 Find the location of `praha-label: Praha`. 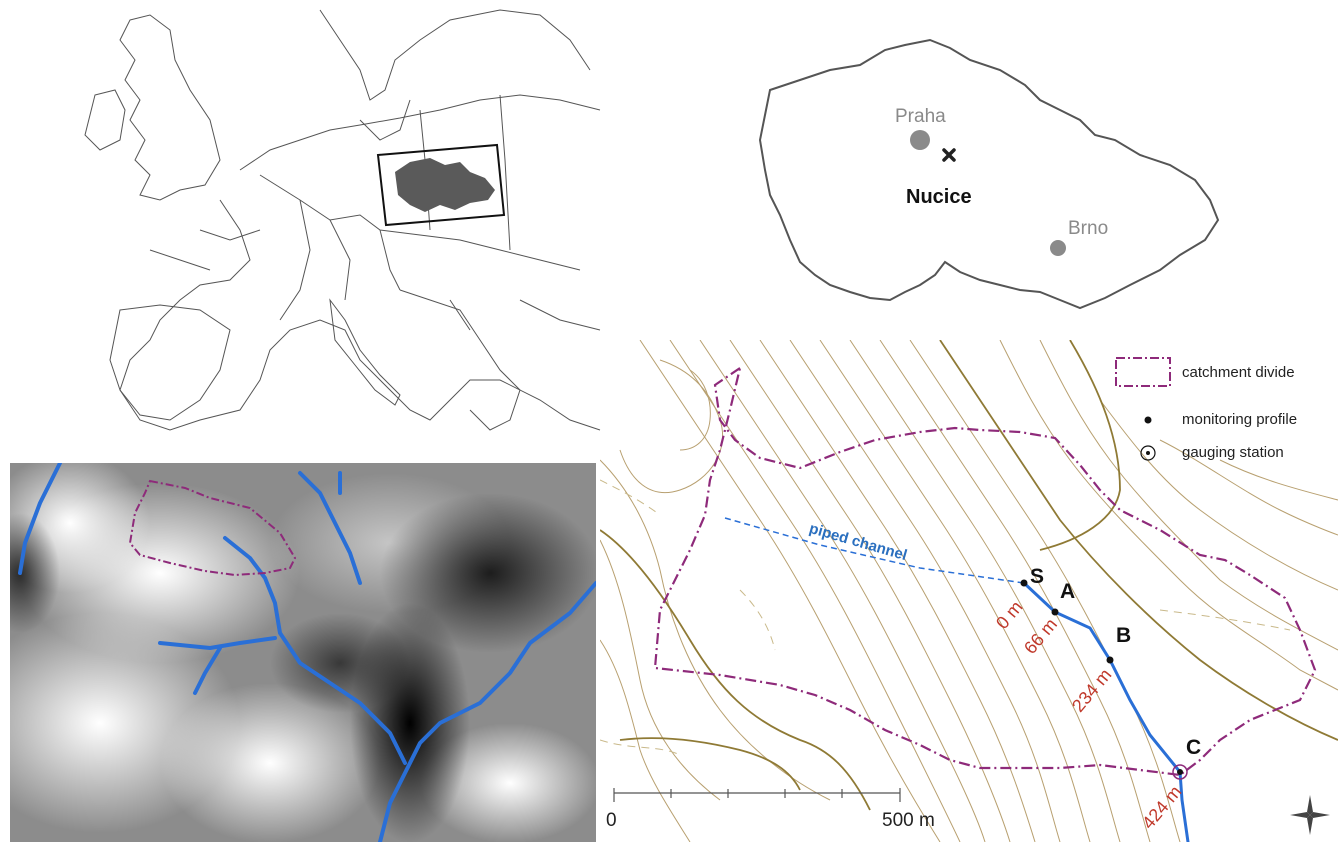

praha-label: Praha is located at coordinates (920, 116).